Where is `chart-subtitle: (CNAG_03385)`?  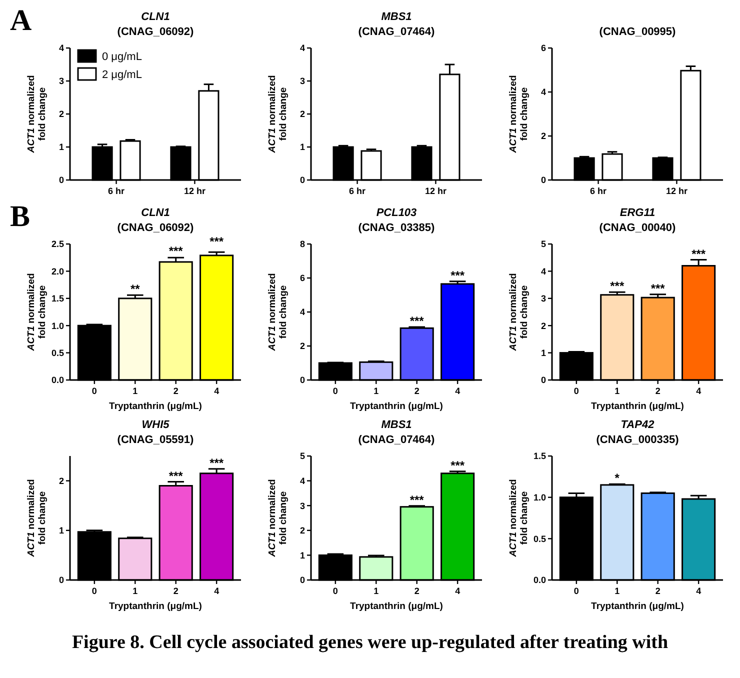 chart-subtitle: (CNAG_03385) is located at coordinates (397, 228).